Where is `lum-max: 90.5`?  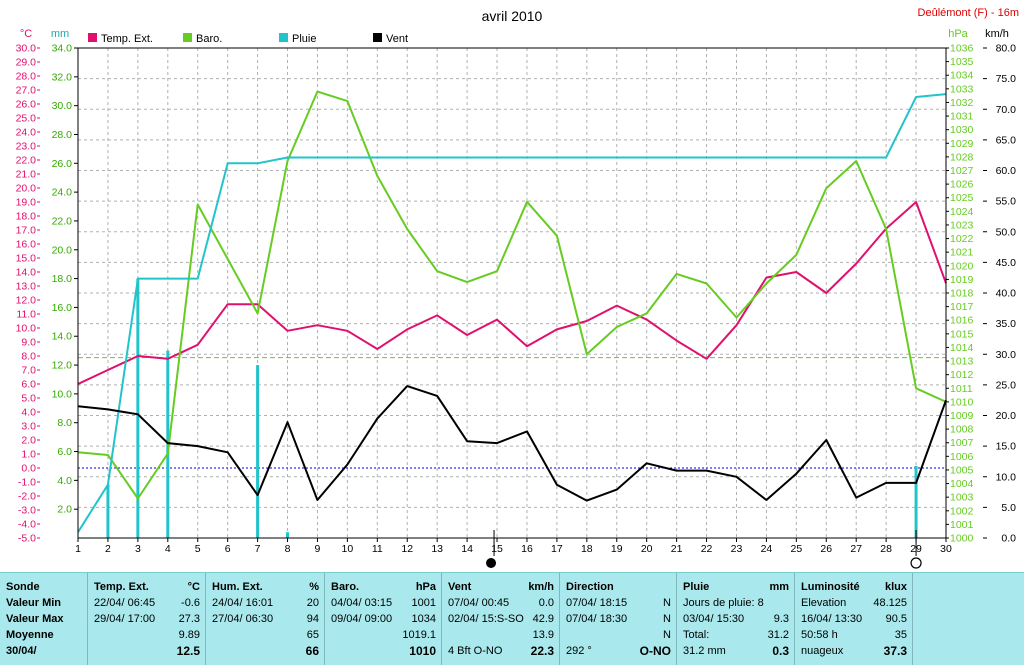
lum-max: 90.5 is located at coordinates (896, 619).